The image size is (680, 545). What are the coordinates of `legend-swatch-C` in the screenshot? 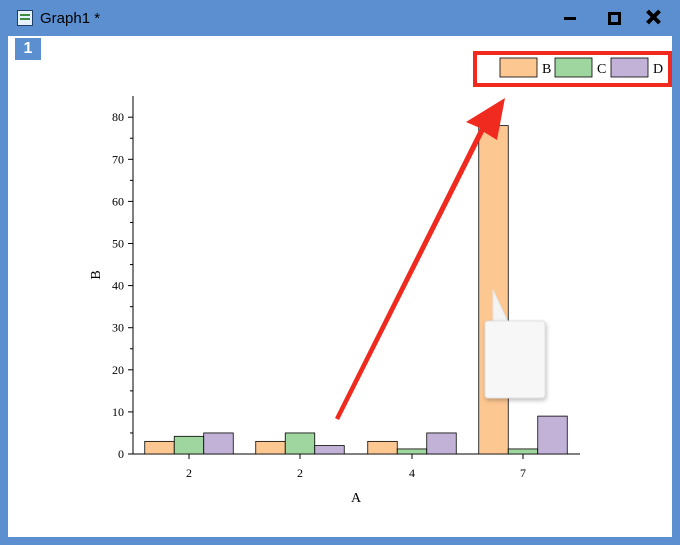 It's located at (573, 67).